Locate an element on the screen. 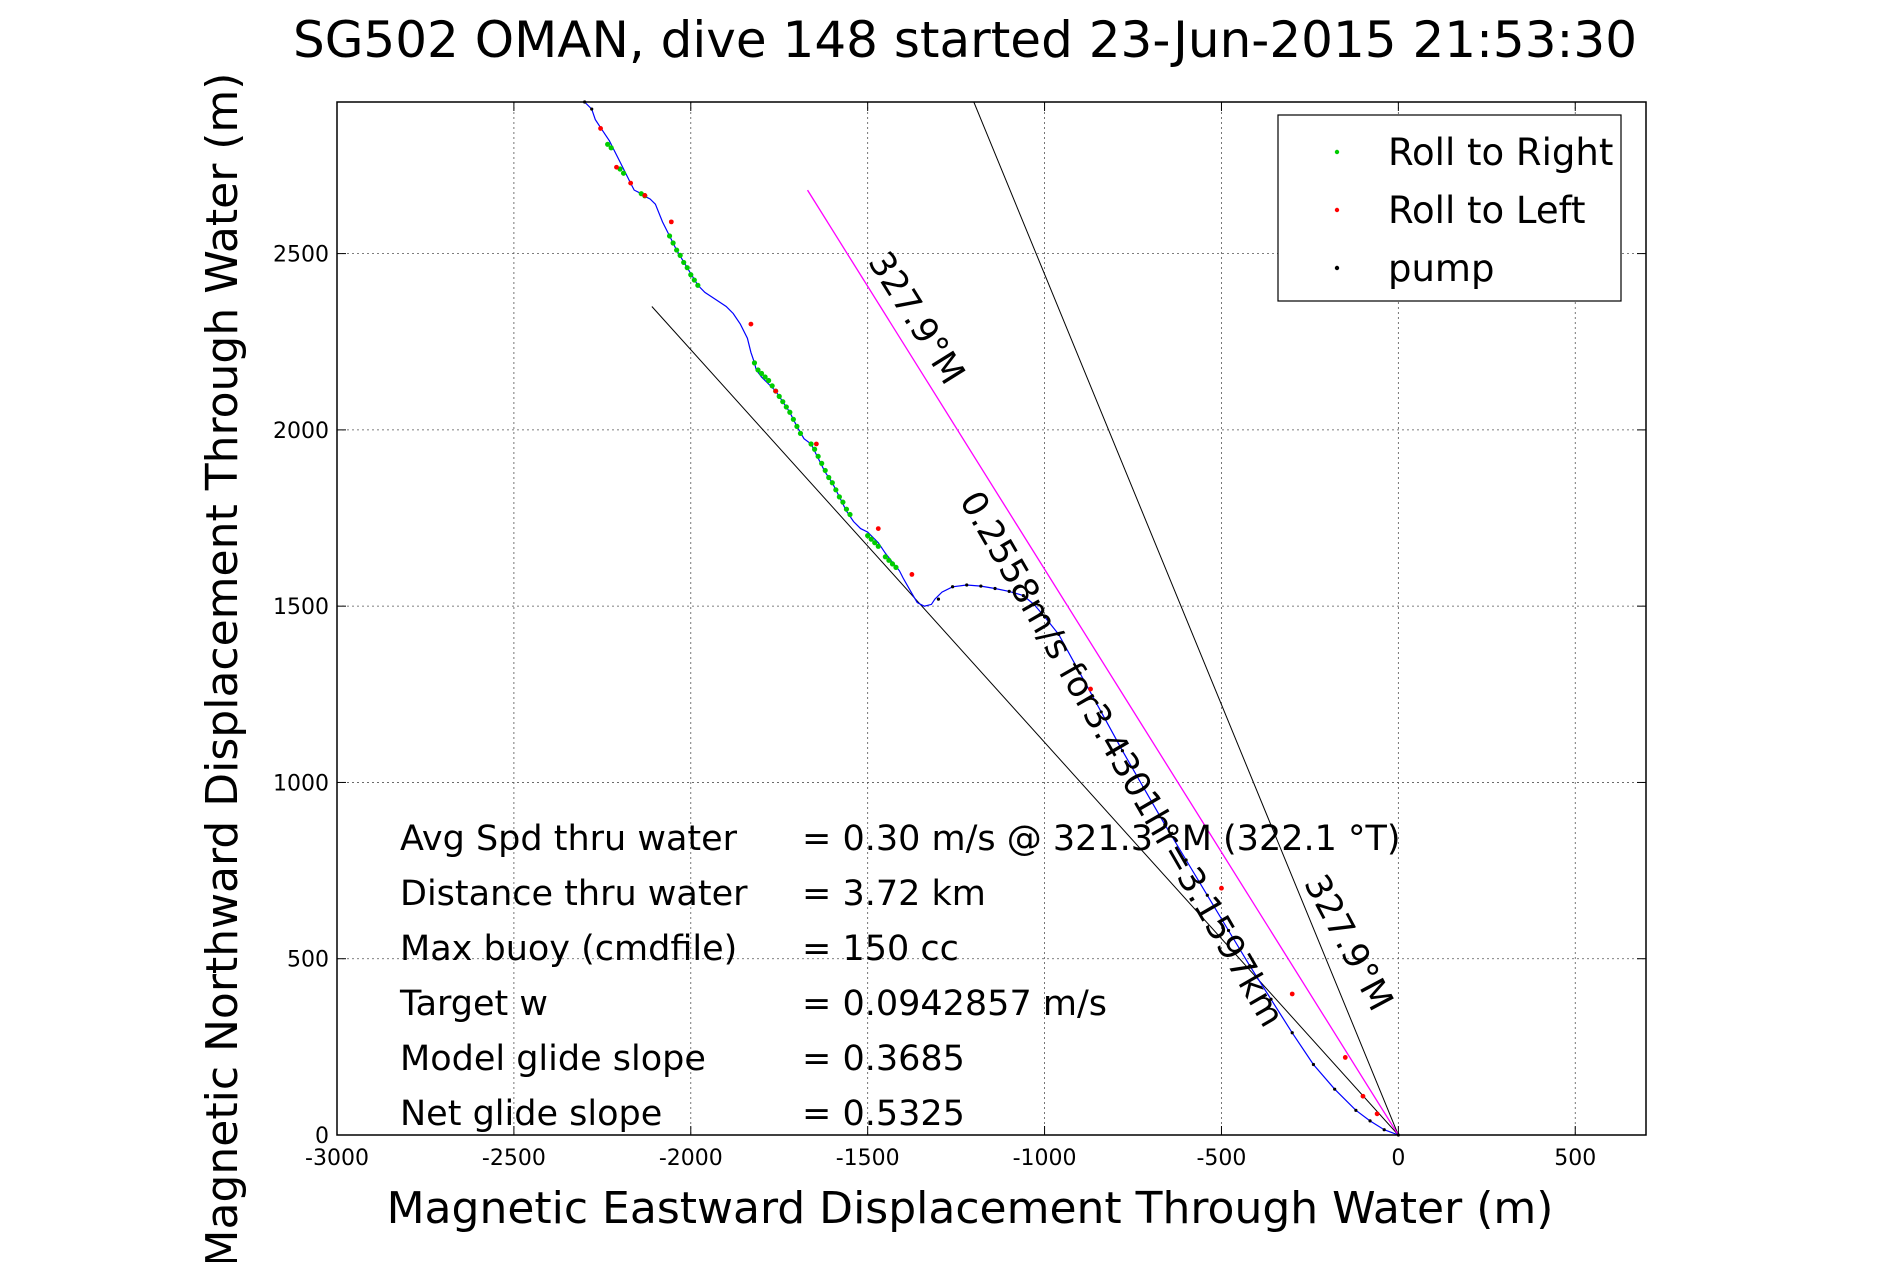  legend-label-pump: pump is located at coordinates (1441, 268).